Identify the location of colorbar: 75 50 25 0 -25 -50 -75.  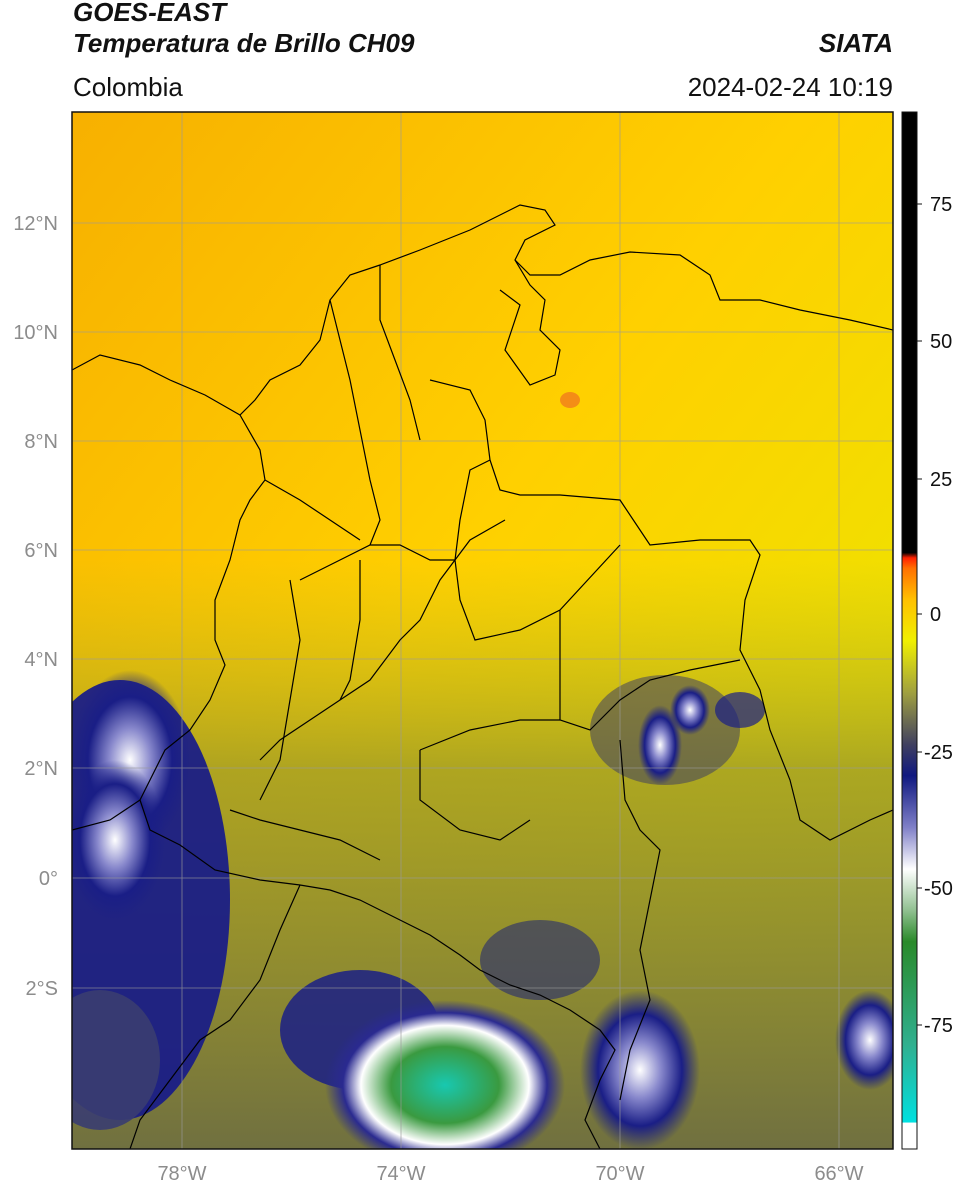
(927, 630).